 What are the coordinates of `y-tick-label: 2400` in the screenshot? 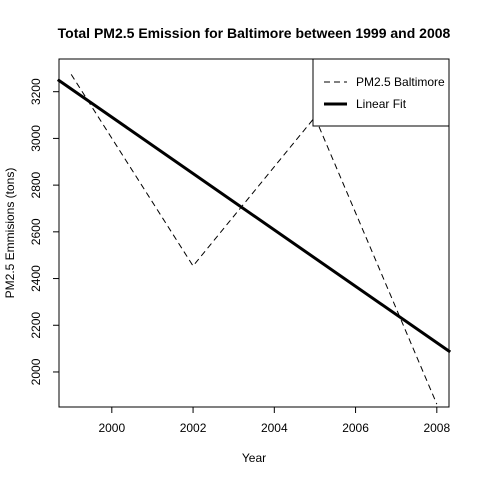 It's located at (36, 278).